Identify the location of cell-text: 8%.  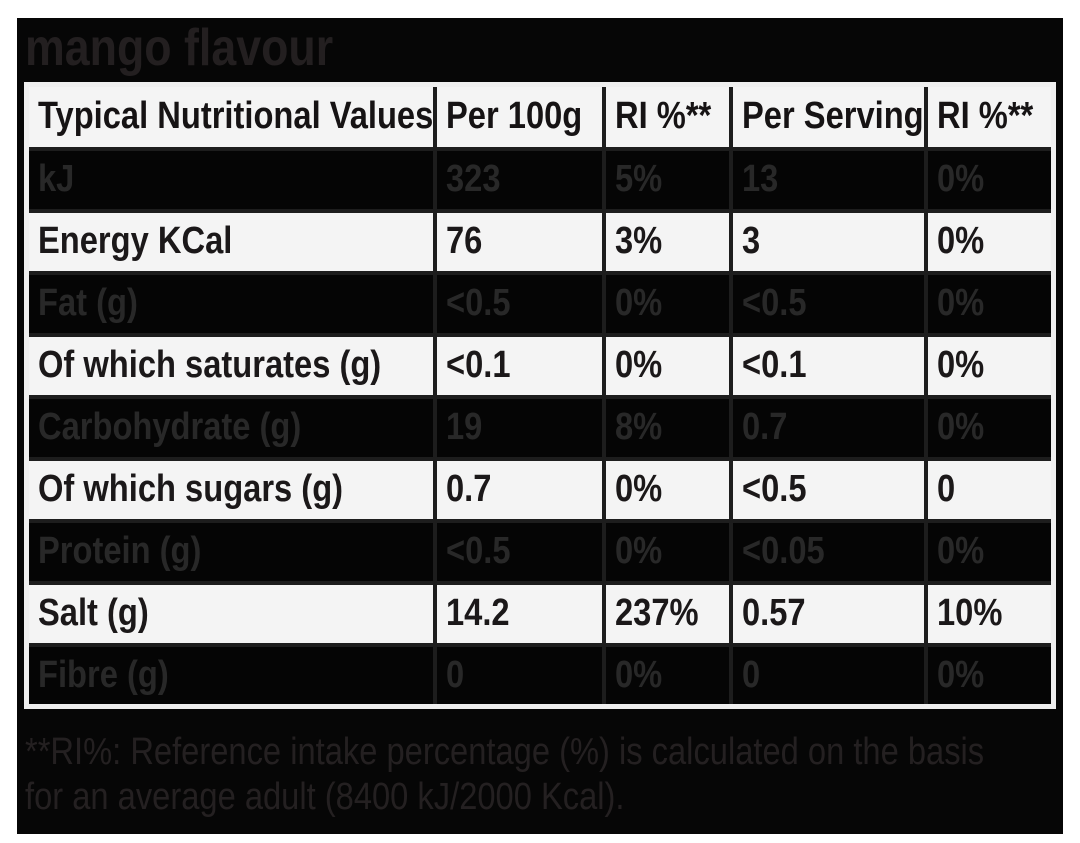
(638, 427).